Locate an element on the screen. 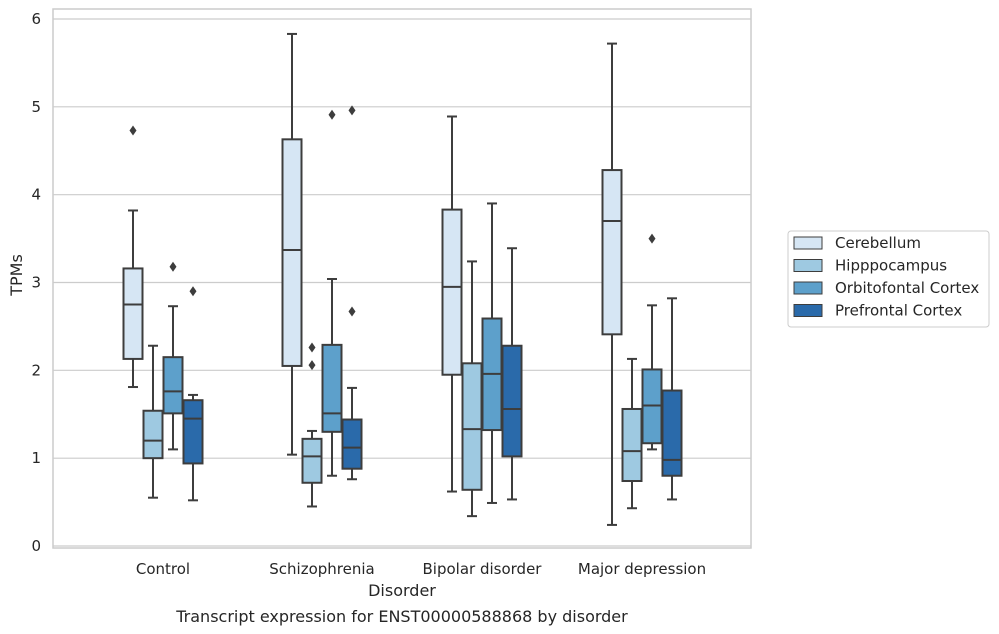 This screenshot has width=999, height=634. y-axis-title: TPMs is located at coordinates (16, 275).